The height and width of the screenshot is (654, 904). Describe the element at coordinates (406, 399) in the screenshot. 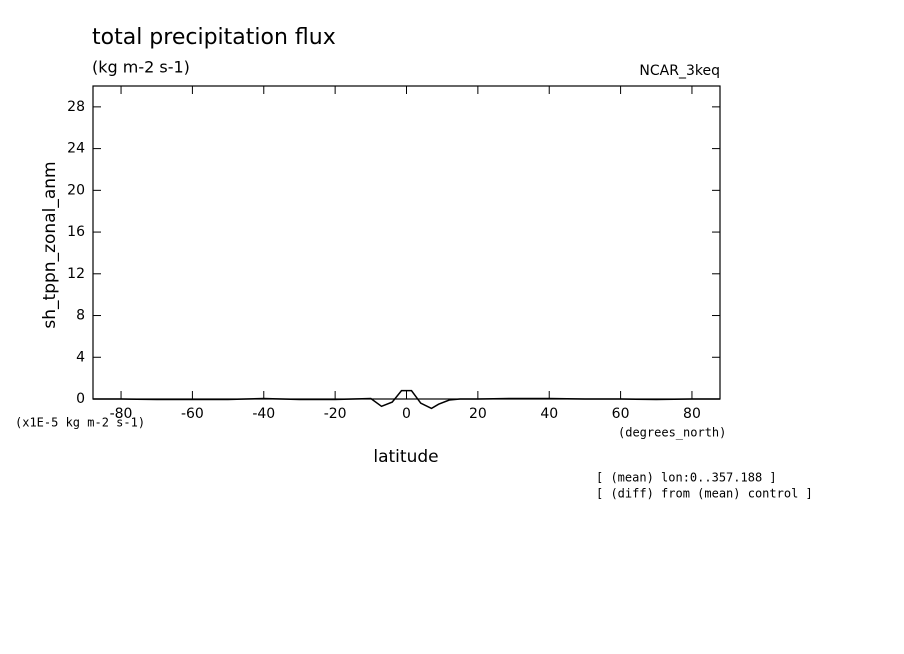

I see `data-line` at that location.